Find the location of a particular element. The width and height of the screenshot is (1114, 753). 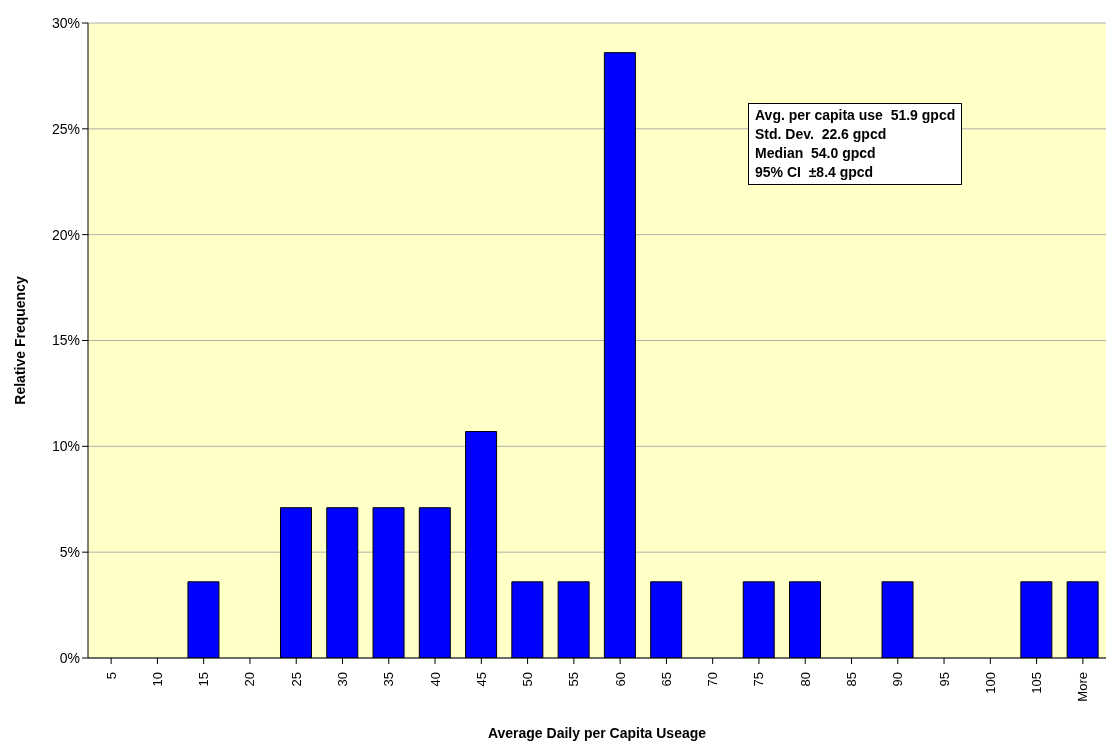

x-tick-label: 85 is located at coordinates (851, 679).